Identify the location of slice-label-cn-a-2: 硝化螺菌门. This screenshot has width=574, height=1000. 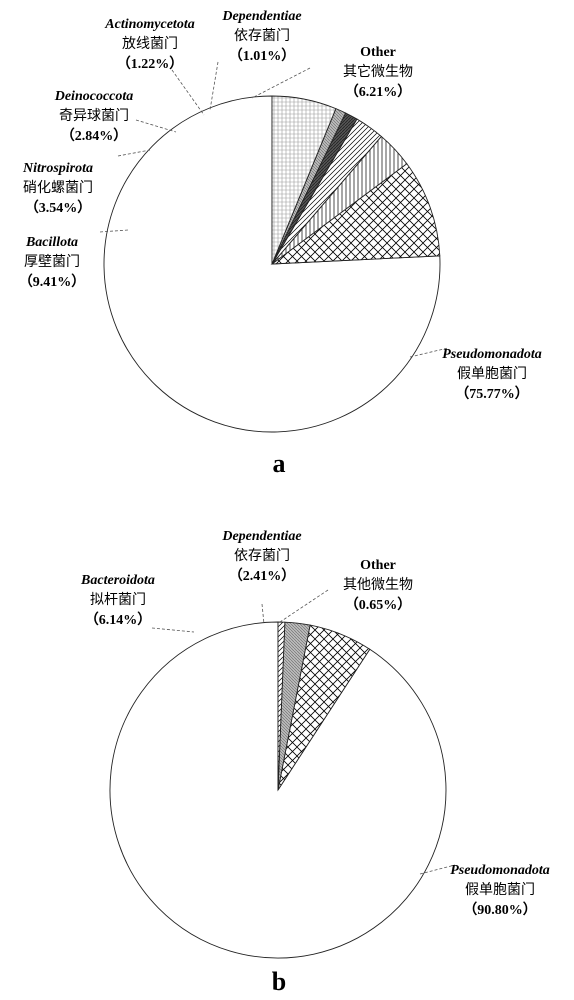
(58, 188).